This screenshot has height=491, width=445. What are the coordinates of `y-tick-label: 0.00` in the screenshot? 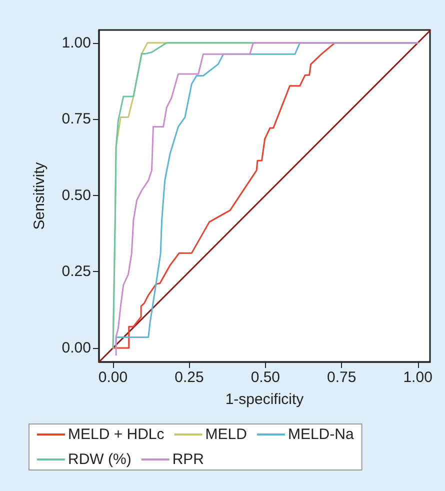 It's located at (76, 347).